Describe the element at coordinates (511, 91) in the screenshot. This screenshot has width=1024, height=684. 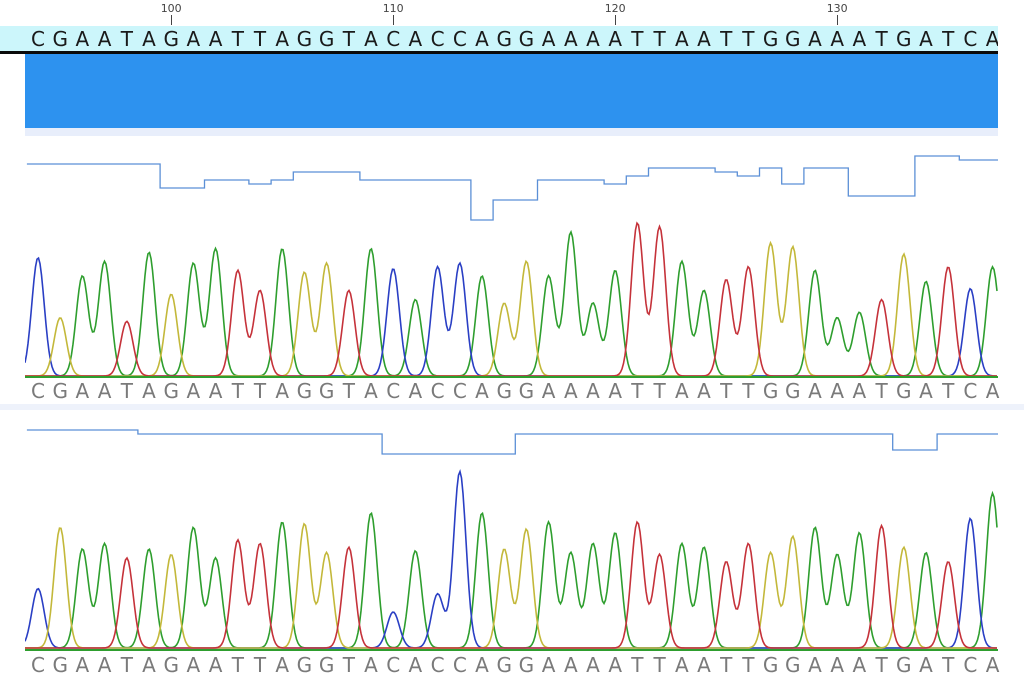
I see `identity-bar` at that location.